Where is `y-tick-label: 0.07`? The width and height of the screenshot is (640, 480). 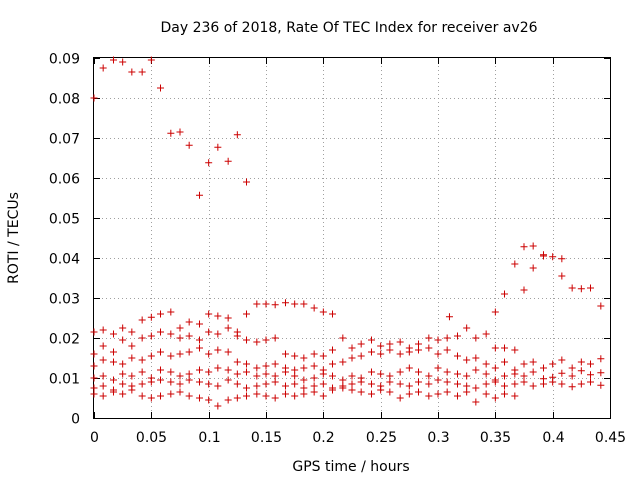 y-tick-label: 0.07 is located at coordinates (64, 140).